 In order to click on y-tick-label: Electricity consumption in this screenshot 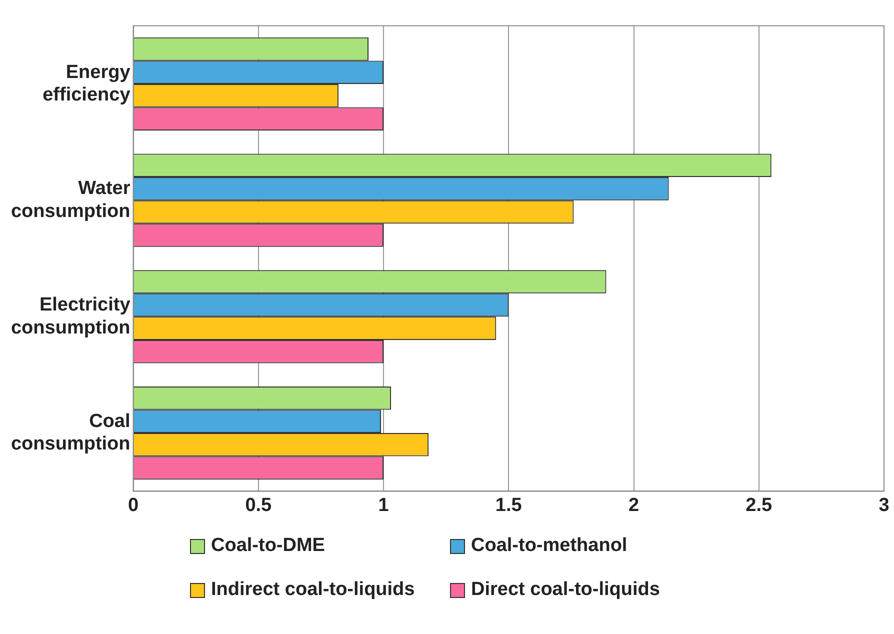, I will do `click(70, 316)`.